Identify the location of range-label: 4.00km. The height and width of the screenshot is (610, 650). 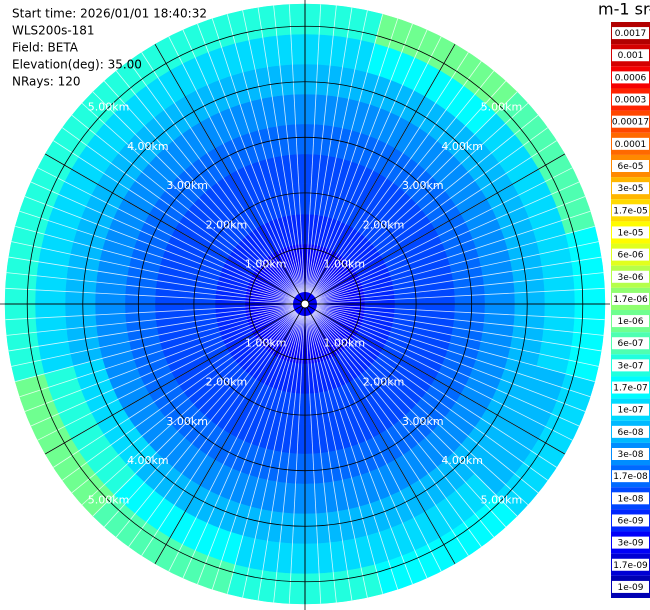
(148, 146).